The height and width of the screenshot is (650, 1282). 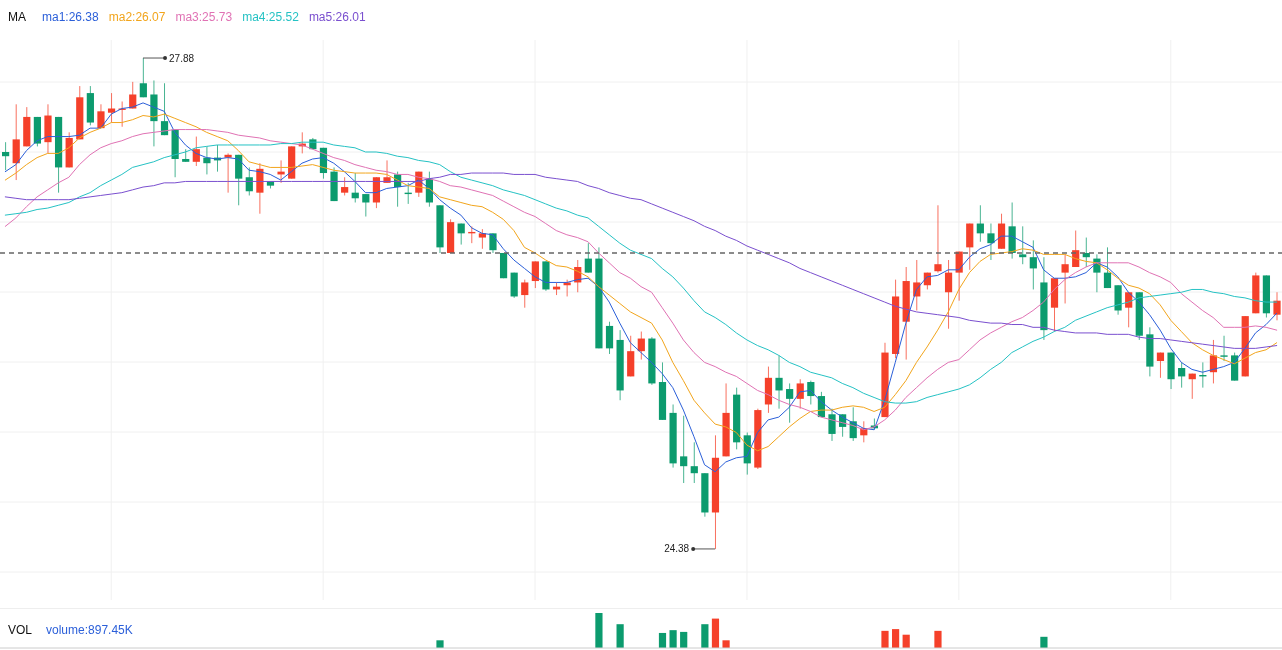 I want to click on annotation: 24.38, so click(x=677, y=549).